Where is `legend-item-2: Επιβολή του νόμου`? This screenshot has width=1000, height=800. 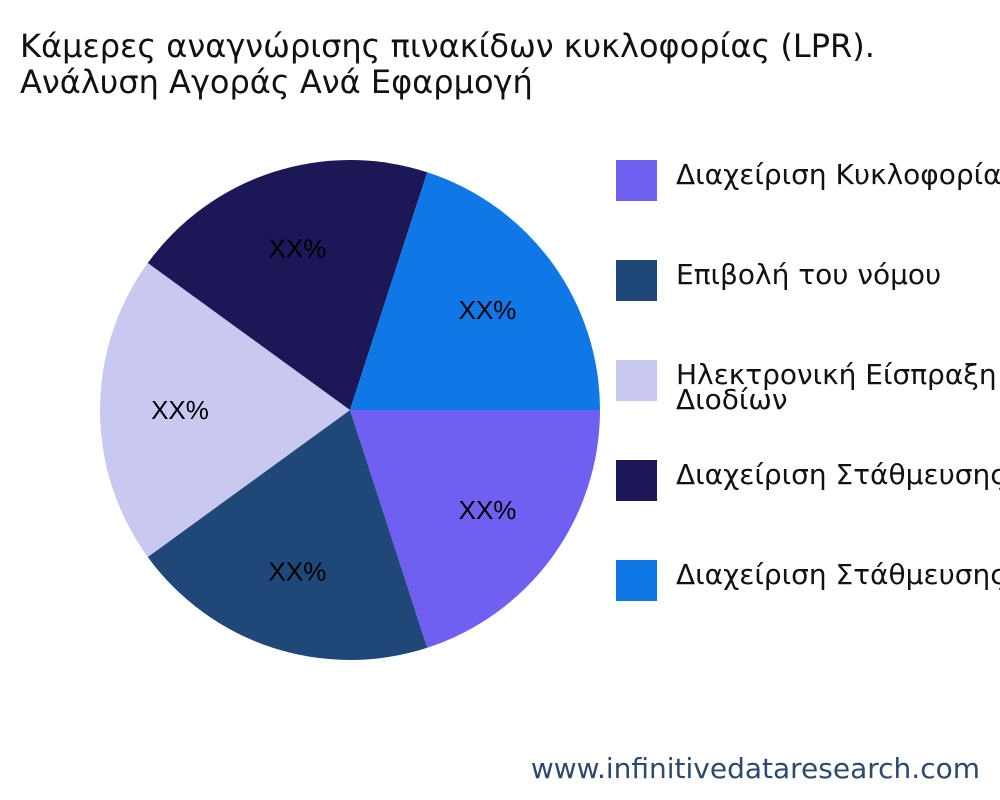 legend-item-2: Επιβολή του νόμου is located at coordinates (808, 281).